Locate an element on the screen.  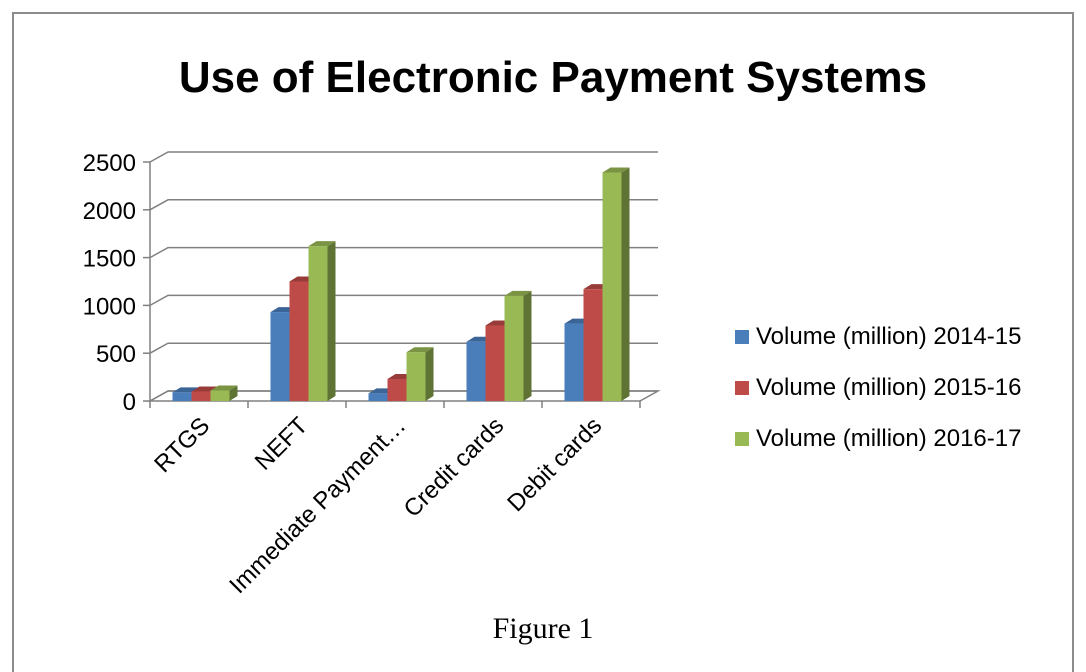
x-tick-label: NEFT is located at coordinates (282, 444).